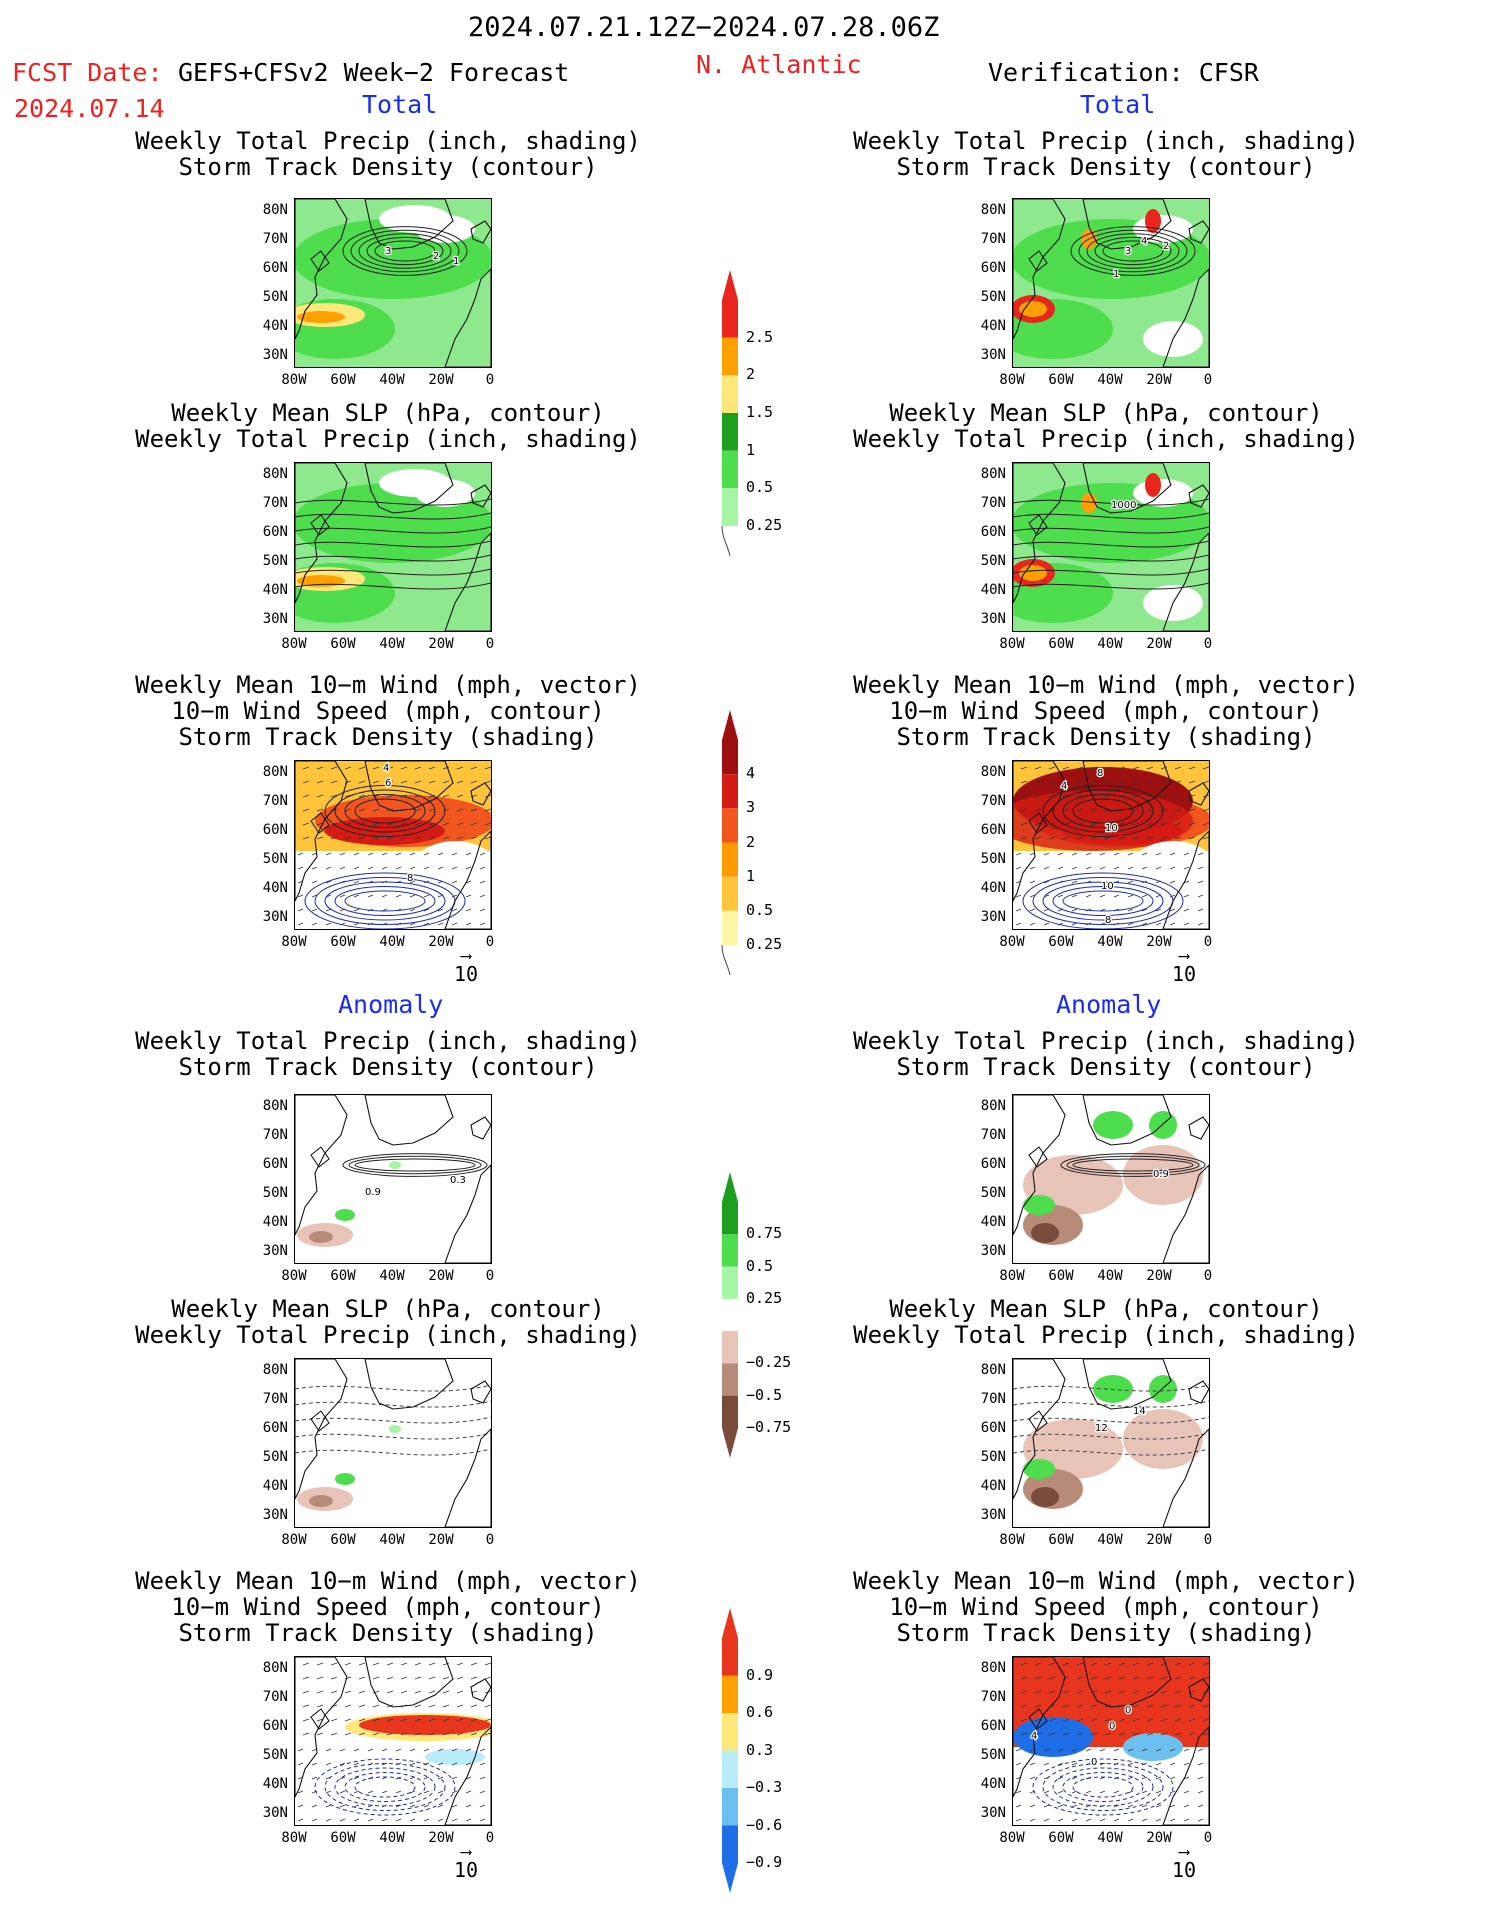  Describe the element at coordinates (760, 1712) in the screenshot. I see `colorbar-label: 0.6` at that location.